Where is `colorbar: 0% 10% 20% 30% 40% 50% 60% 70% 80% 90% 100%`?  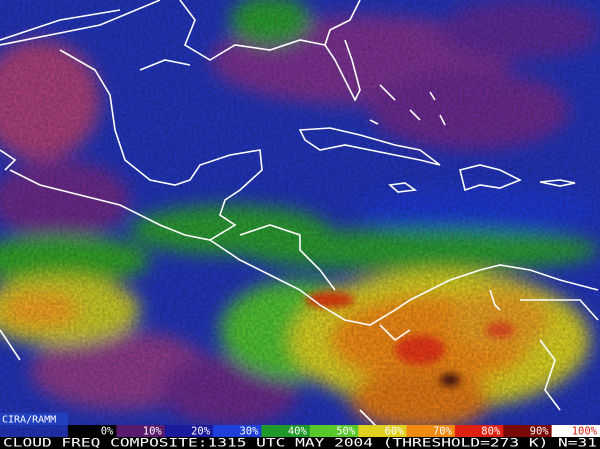 colorbar: 0% 10% 20% 30% 40% 50% 60% 70% 80% 90% 100% is located at coordinates (334, 431).